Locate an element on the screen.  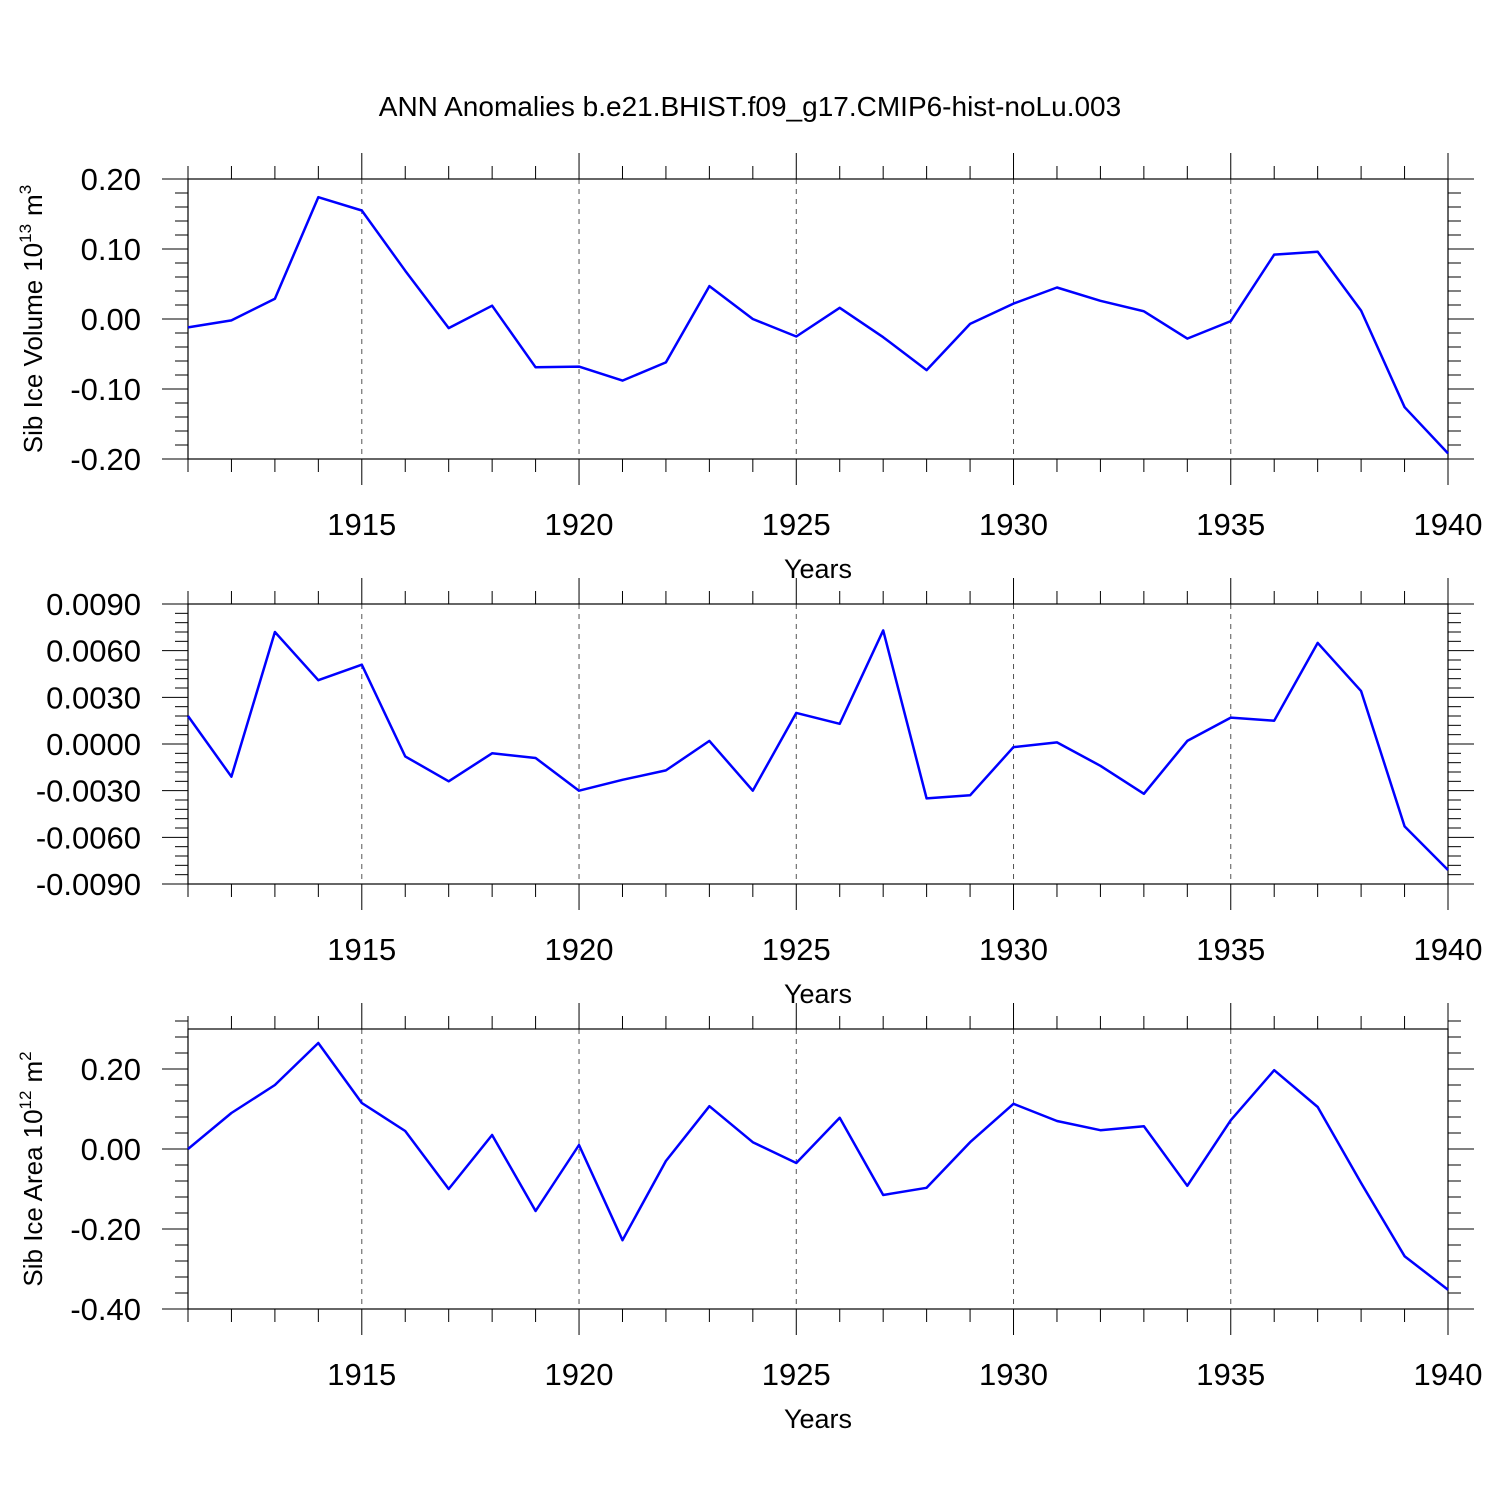
y-axis-label-exponent: 12 is located at coordinates (25, 1100).